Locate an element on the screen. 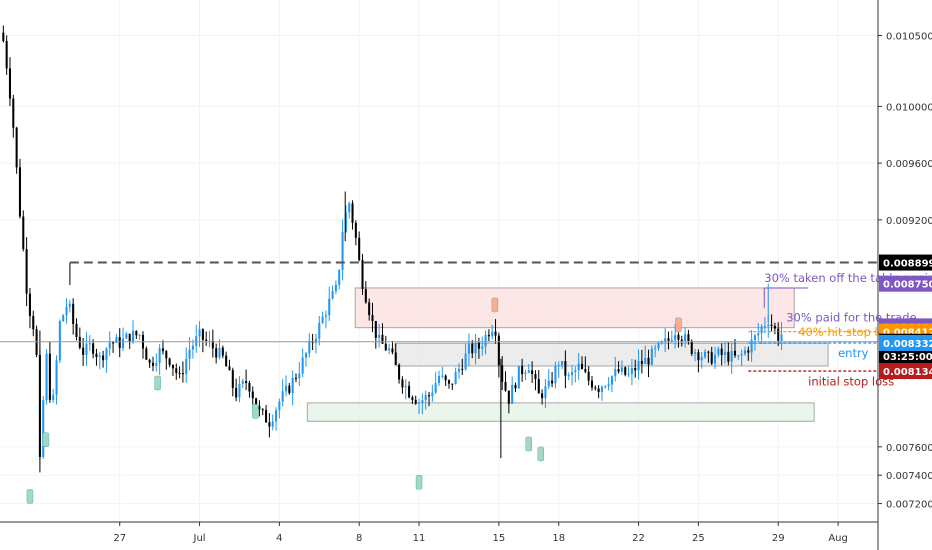  y-tick-label: 0.007200 is located at coordinates (909, 505).